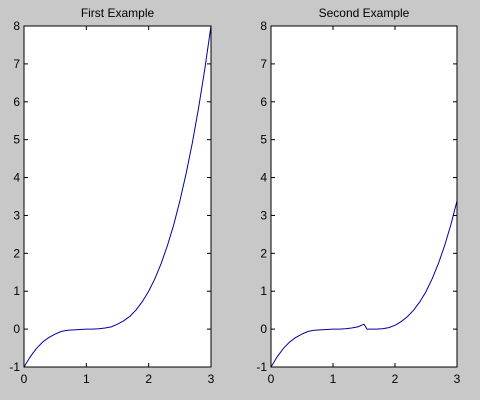 This screenshot has width=480, height=400. Describe the element at coordinates (118, 13) in the screenshot. I see `chart-title: First Example` at that location.